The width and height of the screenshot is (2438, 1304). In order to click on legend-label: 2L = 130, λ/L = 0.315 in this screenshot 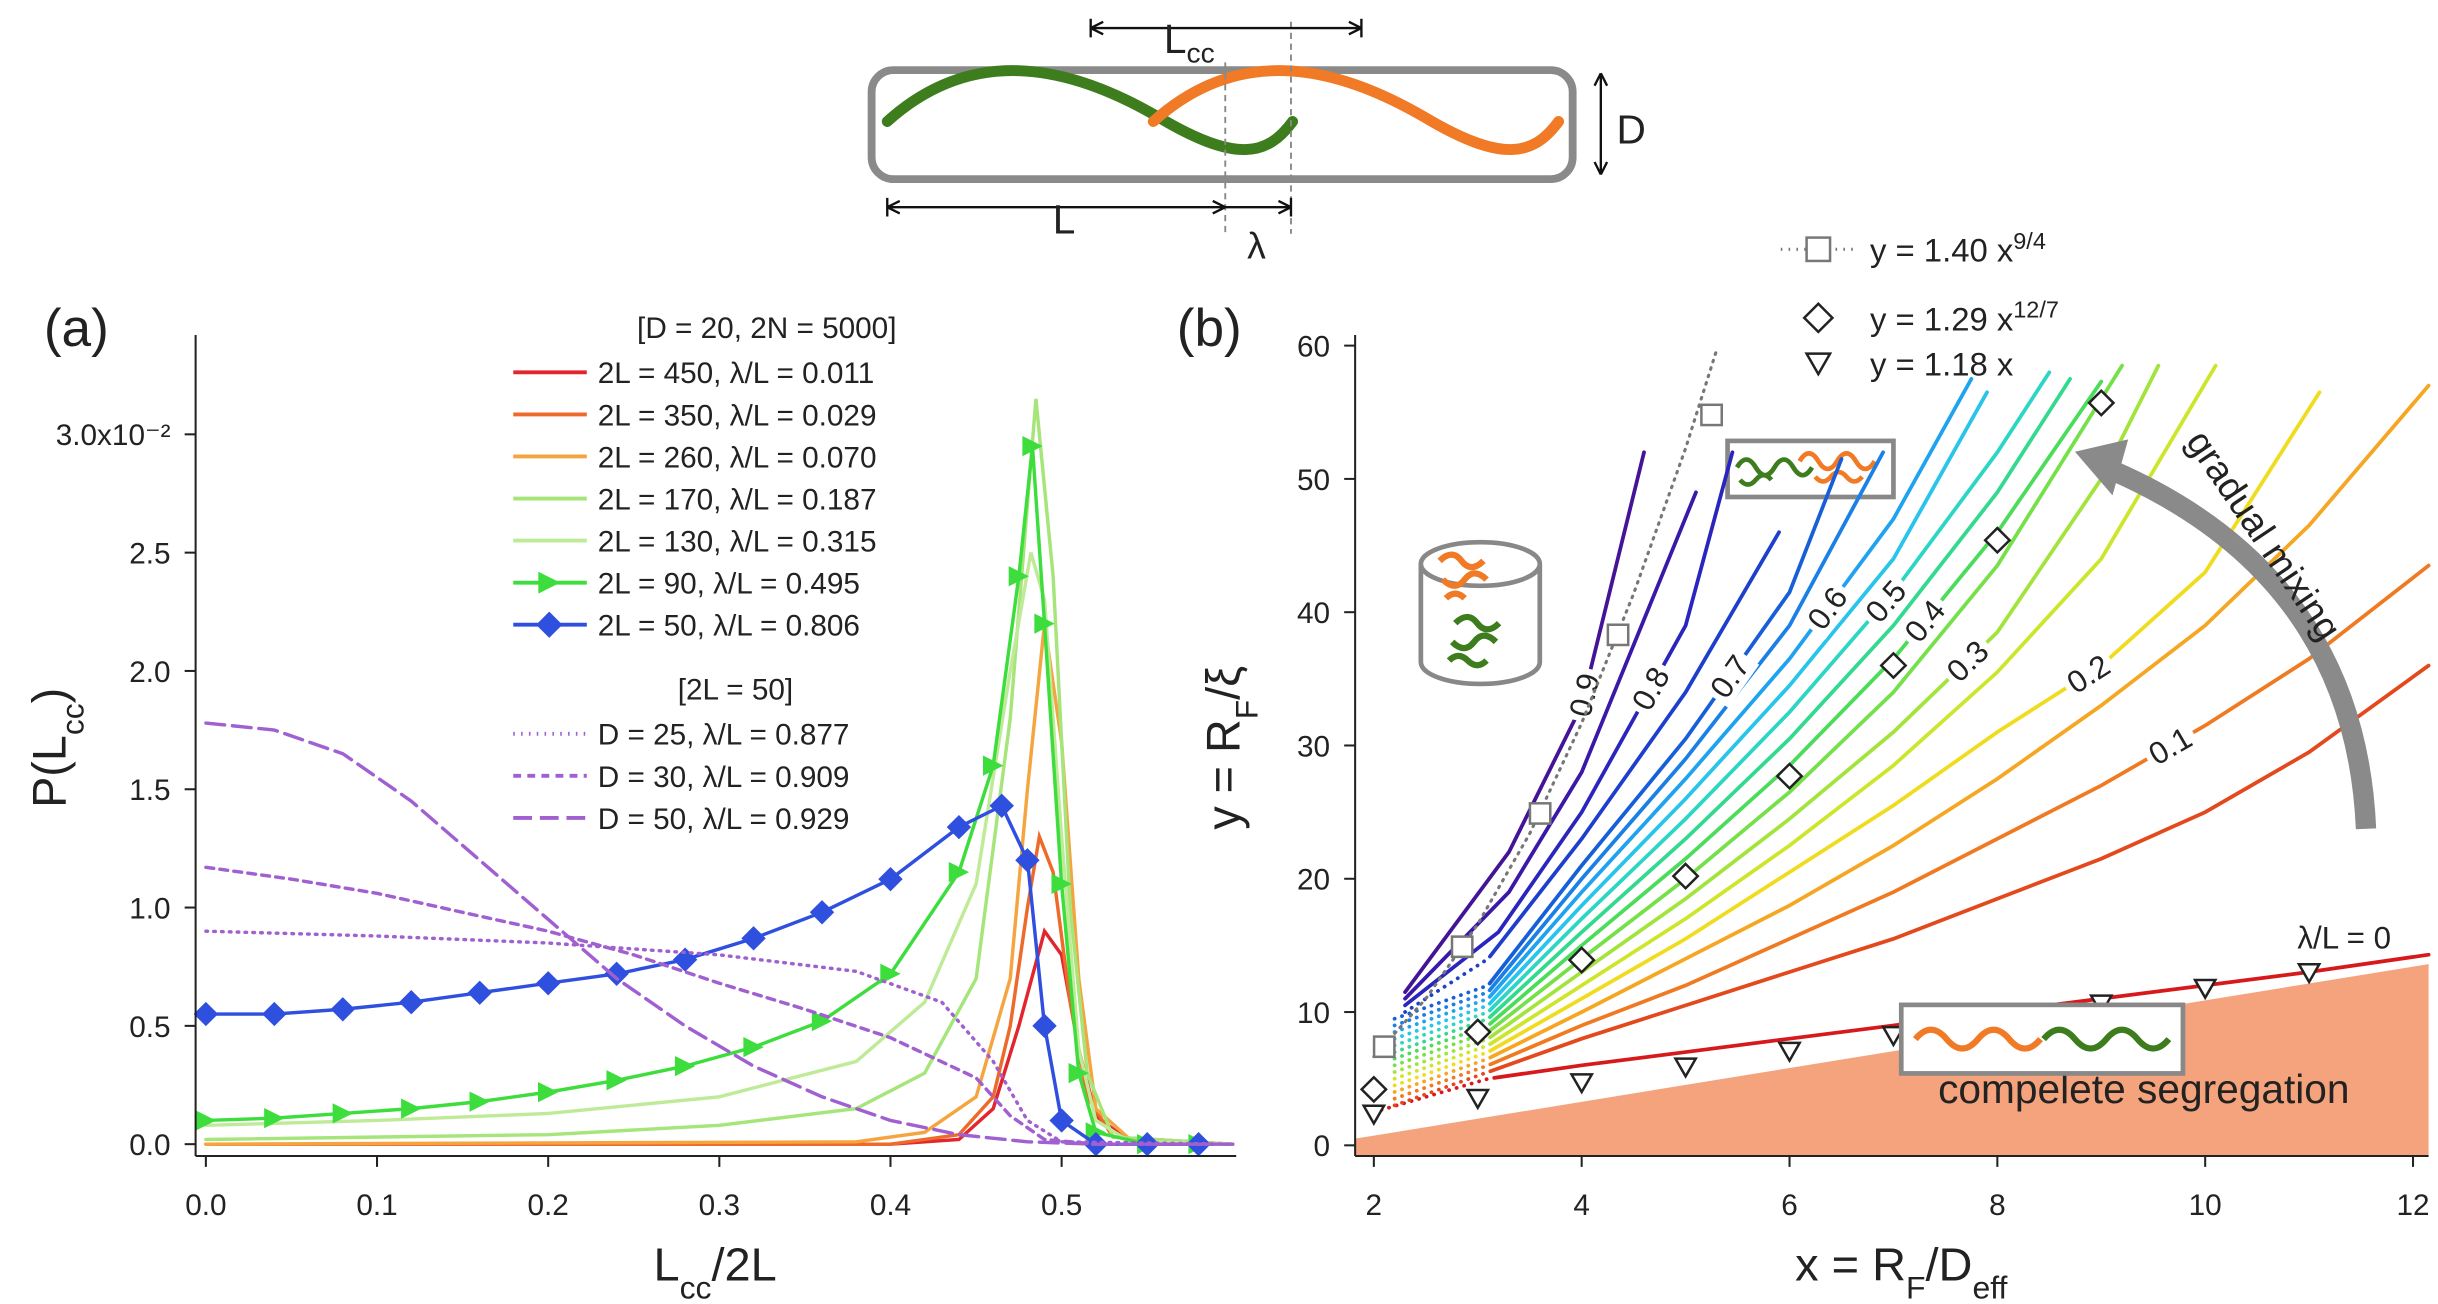, I will do `click(737, 542)`.